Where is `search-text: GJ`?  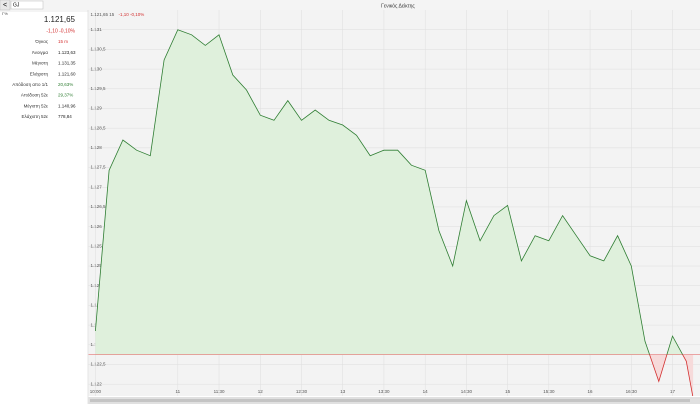
search-text: GJ is located at coordinates (16, 5).